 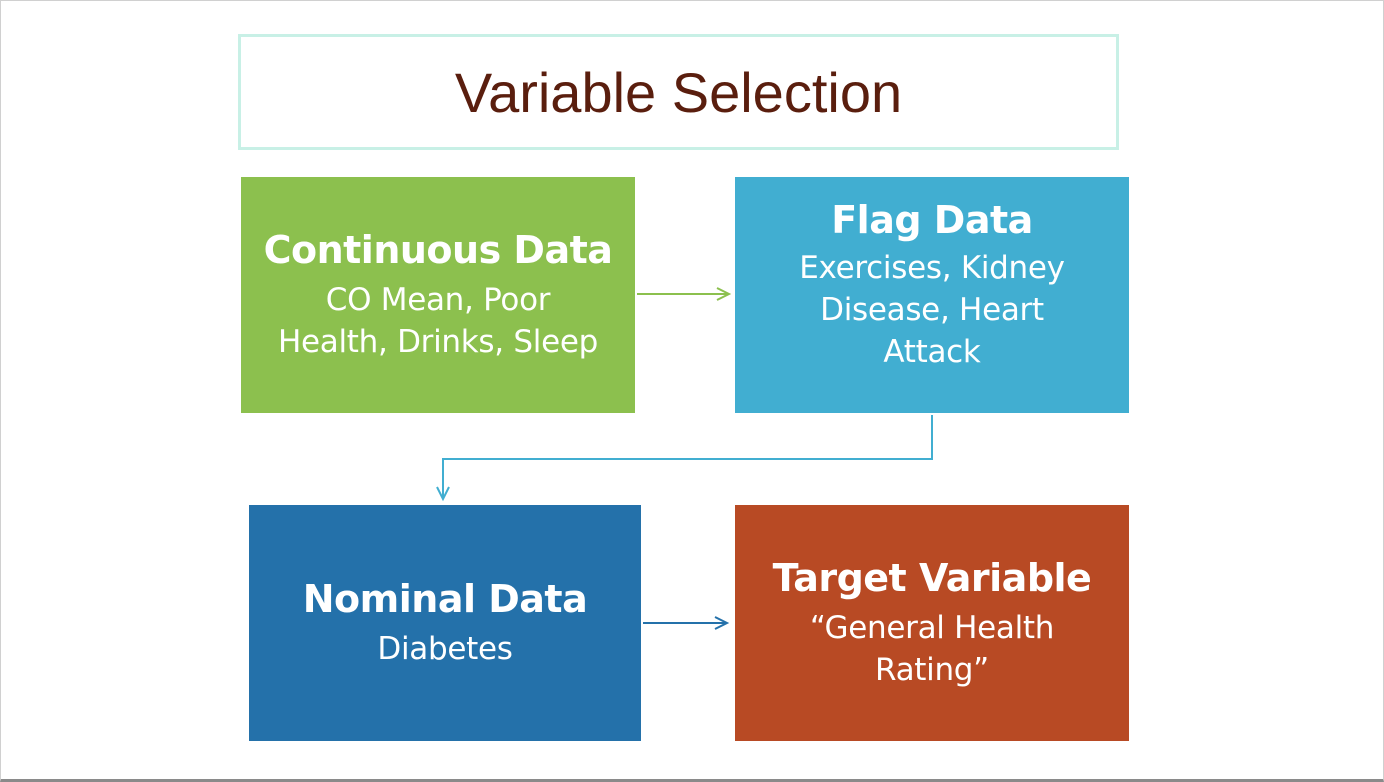 I want to click on diagram-title: Variable Selection, so click(x=678, y=92).